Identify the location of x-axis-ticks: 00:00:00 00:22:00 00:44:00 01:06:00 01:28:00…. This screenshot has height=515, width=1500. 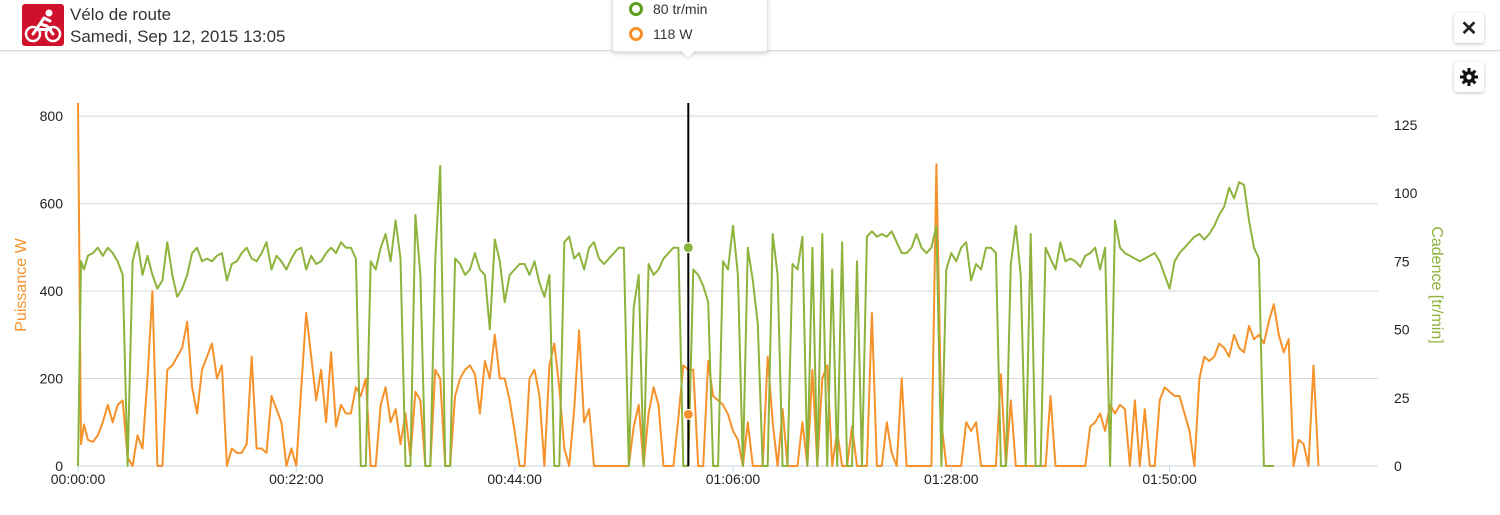
(624, 476).